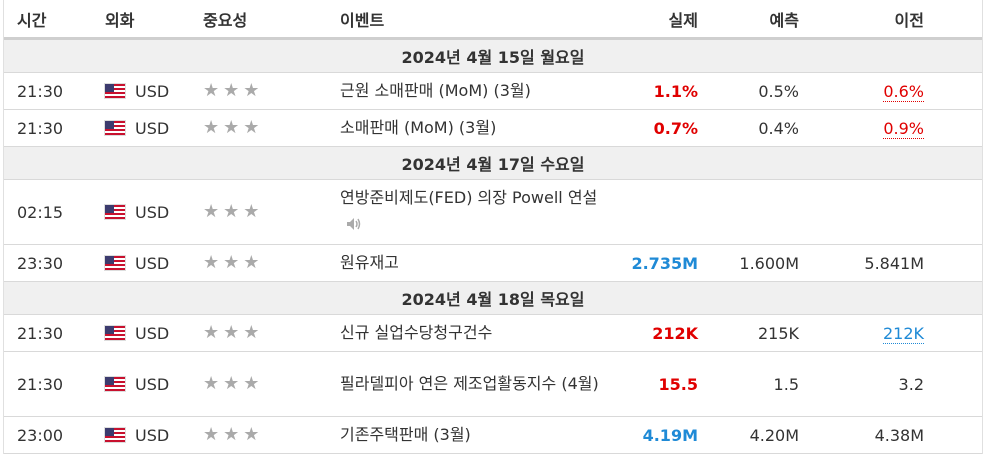 The height and width of the screenshot is (462, 983). Describe the element at coordinates (493, 212) in the screenshot. I see `event-row: 02:15 USD ★ ★ ★ 연방준비제도(FED) 의장 Powell 연설` at that location.